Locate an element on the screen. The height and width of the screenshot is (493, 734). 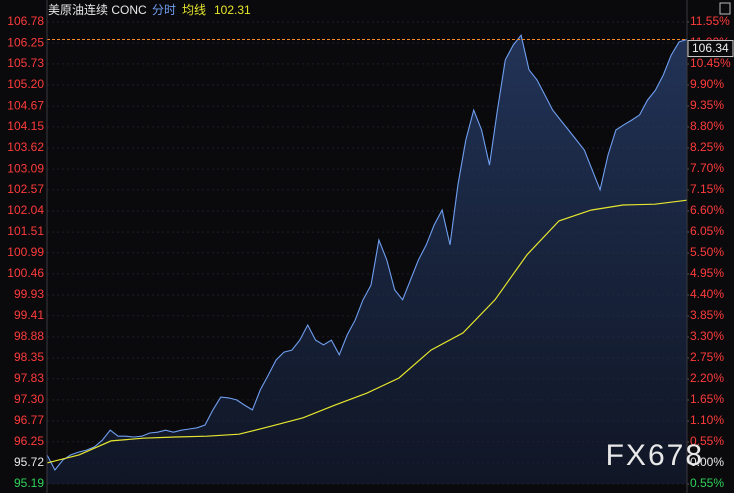
y-tick-label: 95.72 is located at coordinates (29, 462).